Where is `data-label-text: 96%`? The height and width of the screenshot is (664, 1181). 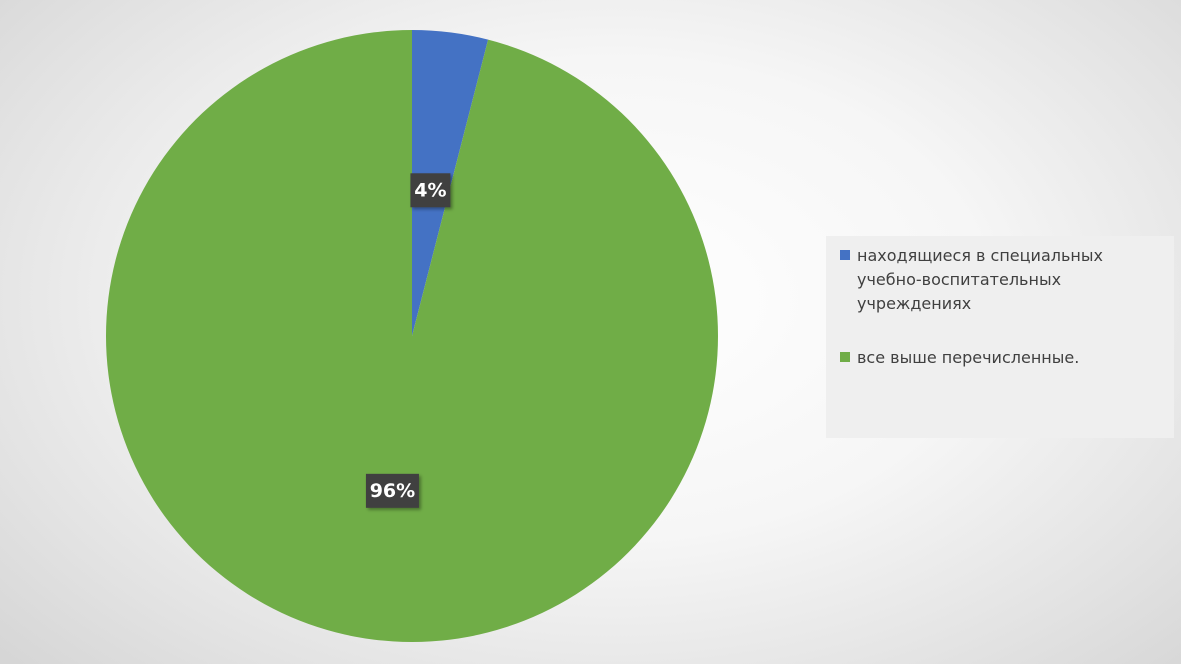 data-label-text: 96% is located at coordinates (392, 491).